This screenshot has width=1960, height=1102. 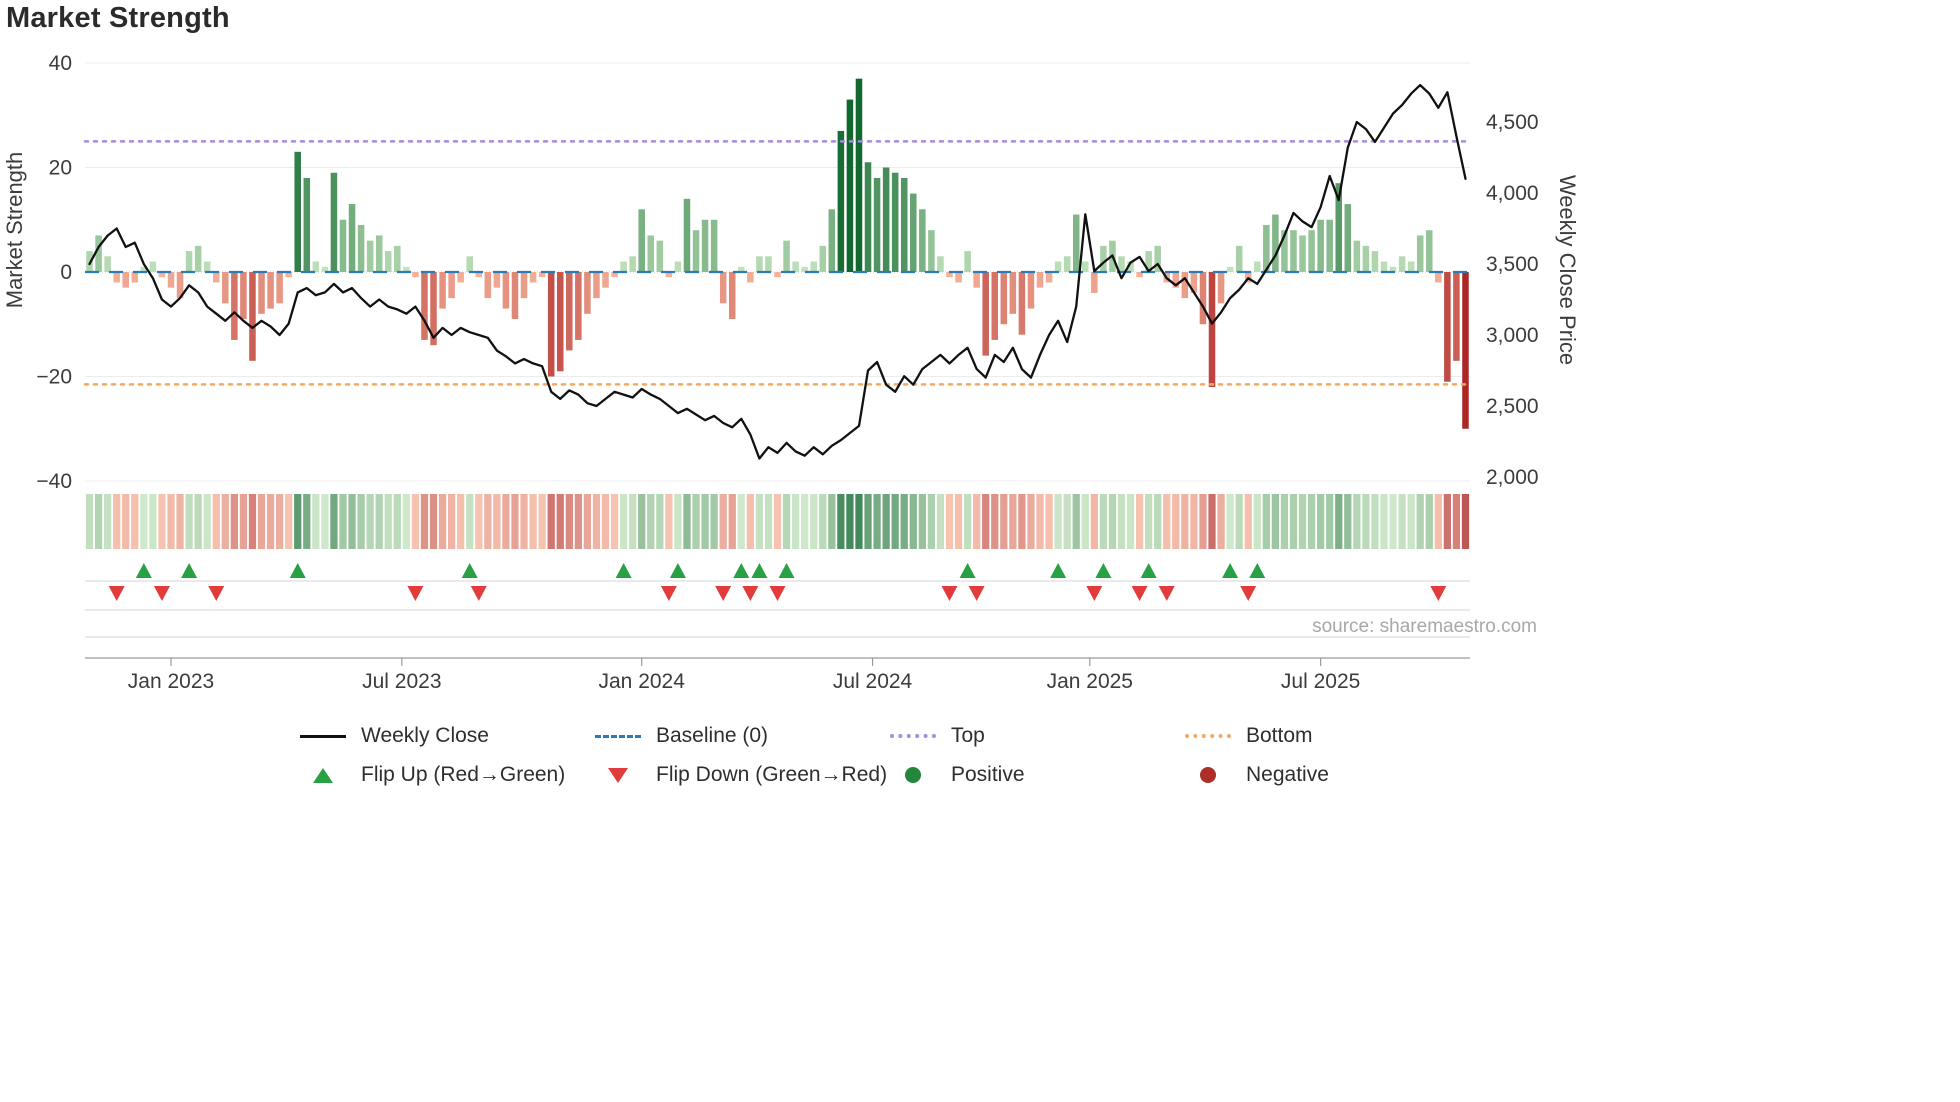 I want to click on legend-item-baseline: Baseline (0), so click(x=742, y=736).